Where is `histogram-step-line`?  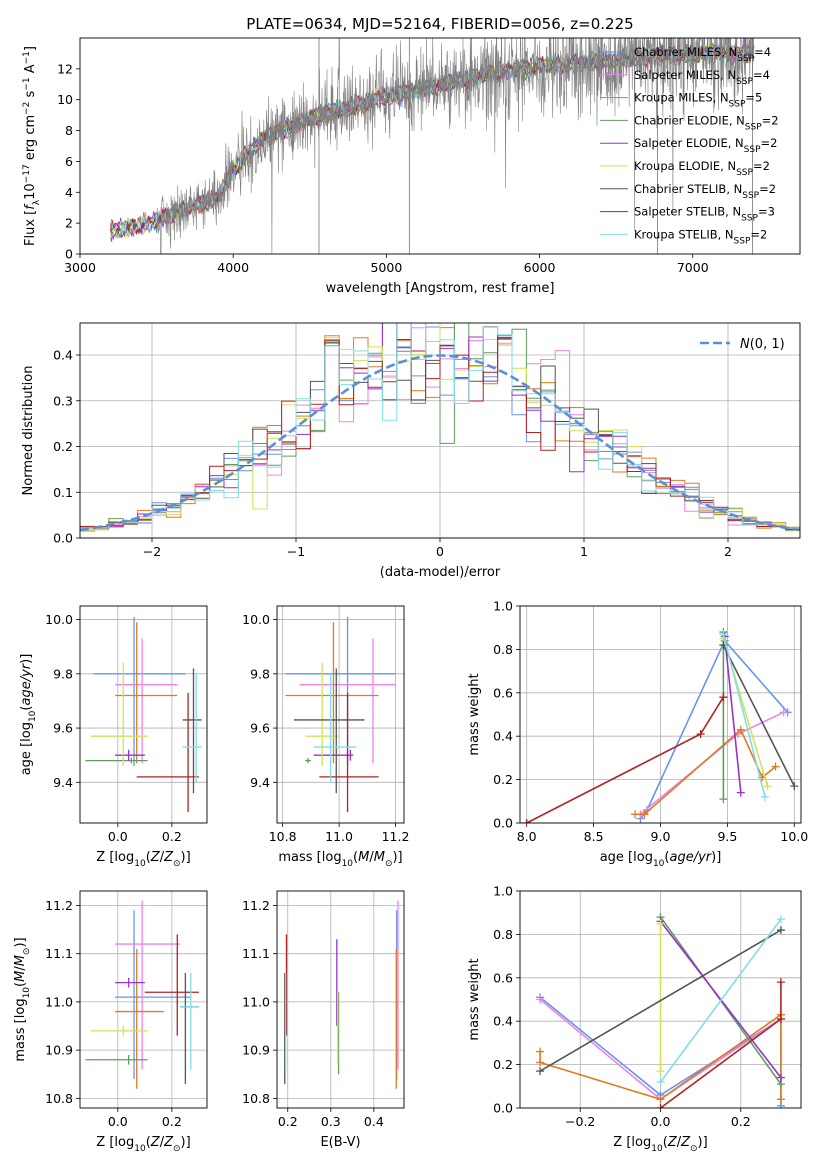 histogram-step-line is located at coordinates (440, 434).